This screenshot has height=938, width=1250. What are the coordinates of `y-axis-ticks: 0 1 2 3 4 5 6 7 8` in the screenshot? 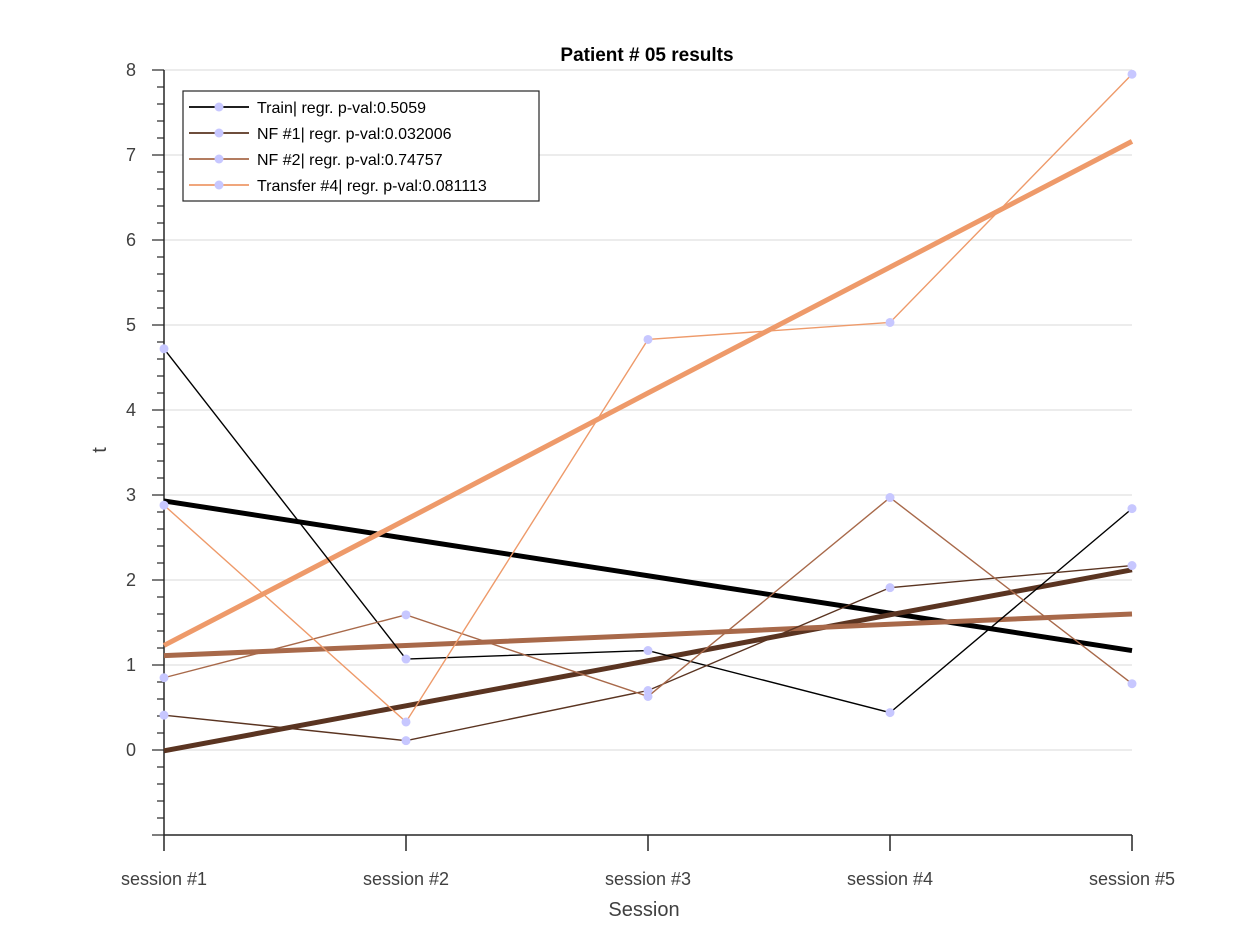 It's located at (145, 448).